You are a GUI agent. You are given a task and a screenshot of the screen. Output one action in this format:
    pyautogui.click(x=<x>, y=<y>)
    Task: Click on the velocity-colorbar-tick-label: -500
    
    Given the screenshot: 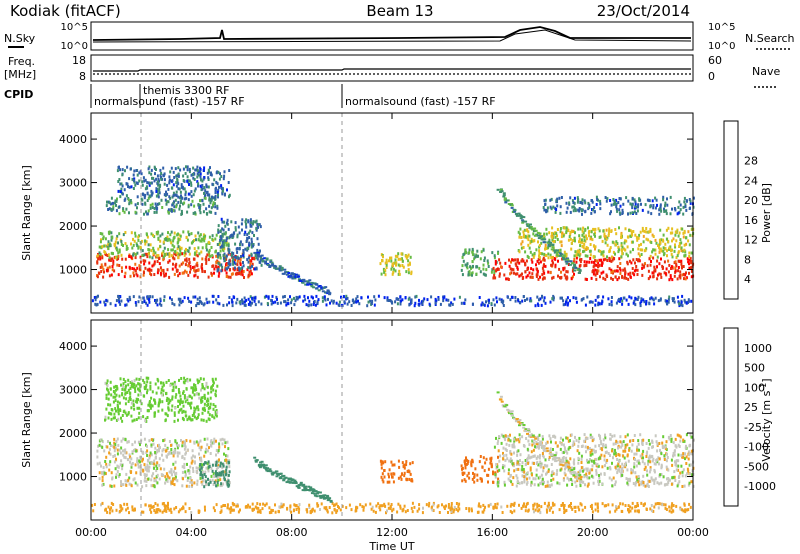 What is the action you would take?
    pyautogui.click(x=756, y=466)
    